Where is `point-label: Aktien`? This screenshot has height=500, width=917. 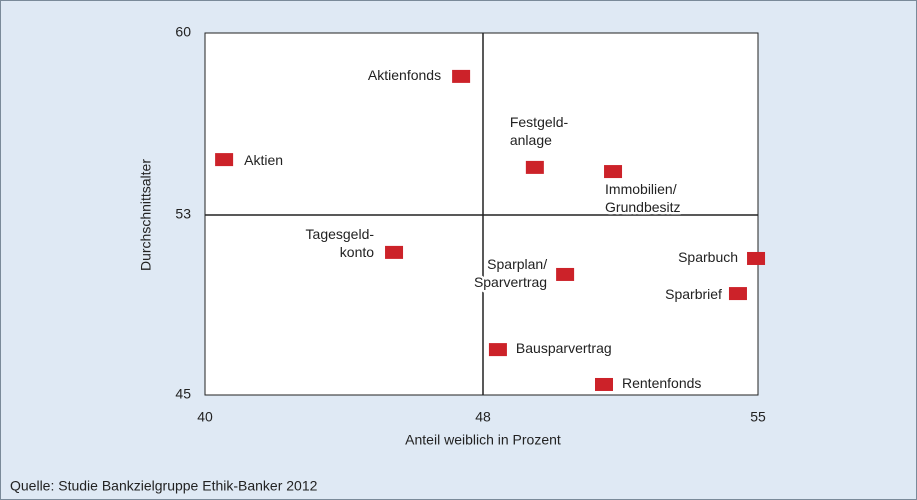
point-label: Aktien is located at coordinates (263, 160).